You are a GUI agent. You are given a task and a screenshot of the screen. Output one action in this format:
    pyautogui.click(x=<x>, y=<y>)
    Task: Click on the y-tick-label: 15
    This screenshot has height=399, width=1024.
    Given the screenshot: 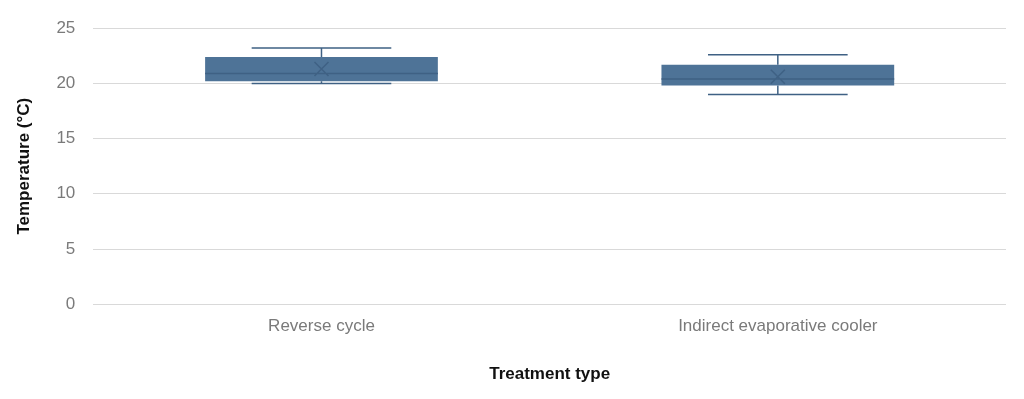 What is the action you would take?
    pyautogui.click(x=66, y=138)
    